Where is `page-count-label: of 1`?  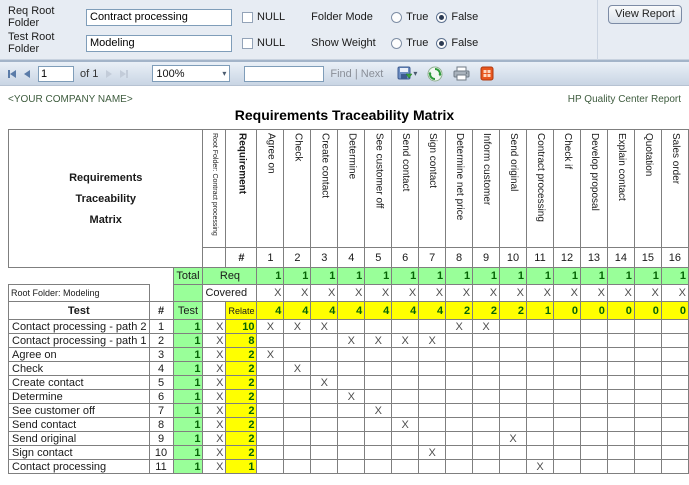
page-count-label: of 1 is located at coordinates (89, 73).